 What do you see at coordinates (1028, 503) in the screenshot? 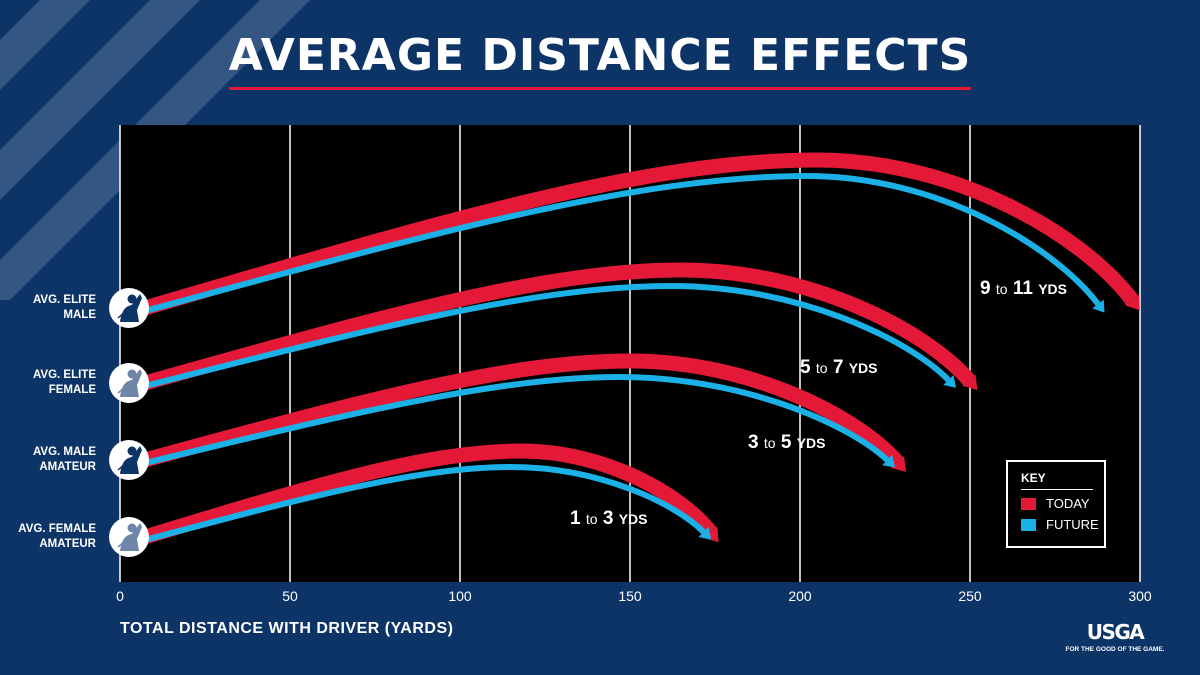
I see `today-swatch` at bounding box center [1028, 503].